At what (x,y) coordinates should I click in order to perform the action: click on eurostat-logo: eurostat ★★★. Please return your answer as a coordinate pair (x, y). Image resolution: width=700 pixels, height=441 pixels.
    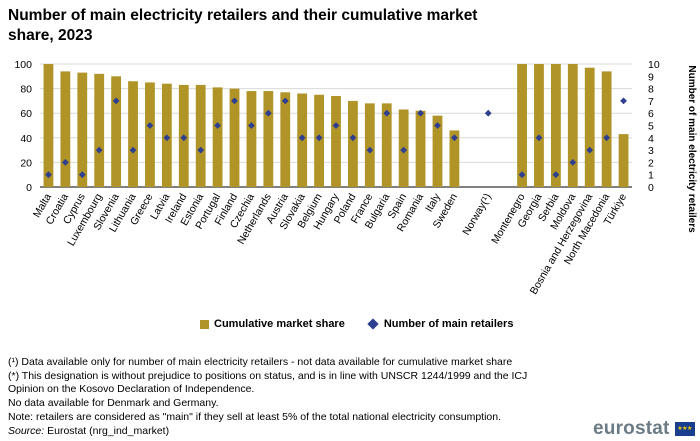
    Looking at the image, I should click on (644, 429).